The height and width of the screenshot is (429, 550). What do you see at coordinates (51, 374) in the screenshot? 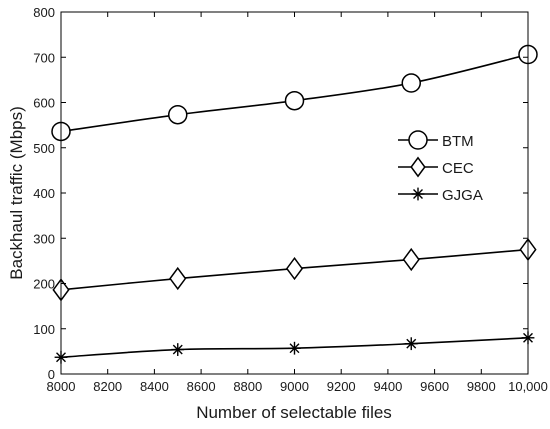
I see `y-tick-label: 0` at bounding box center [51, 374].